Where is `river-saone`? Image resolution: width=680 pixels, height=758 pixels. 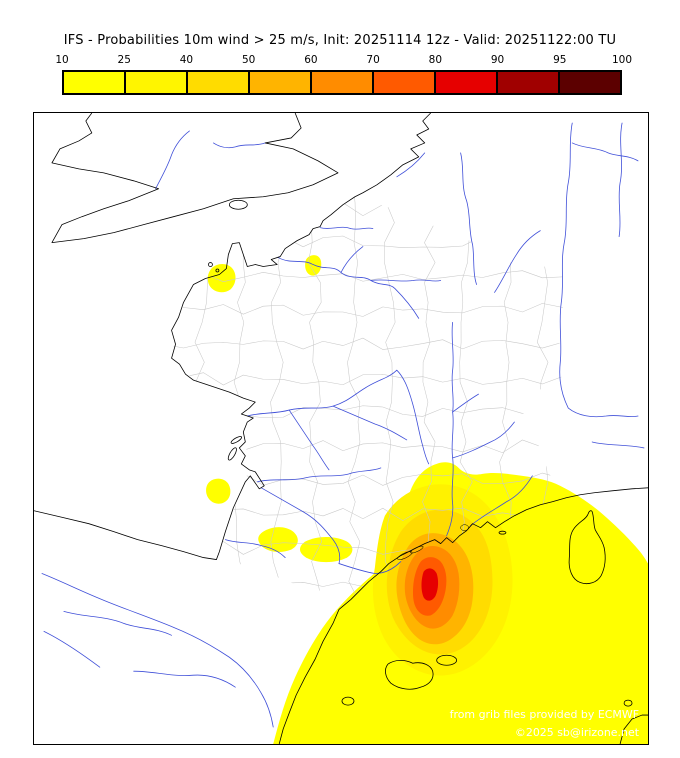
river-saone is located at coordinates (452, 367).